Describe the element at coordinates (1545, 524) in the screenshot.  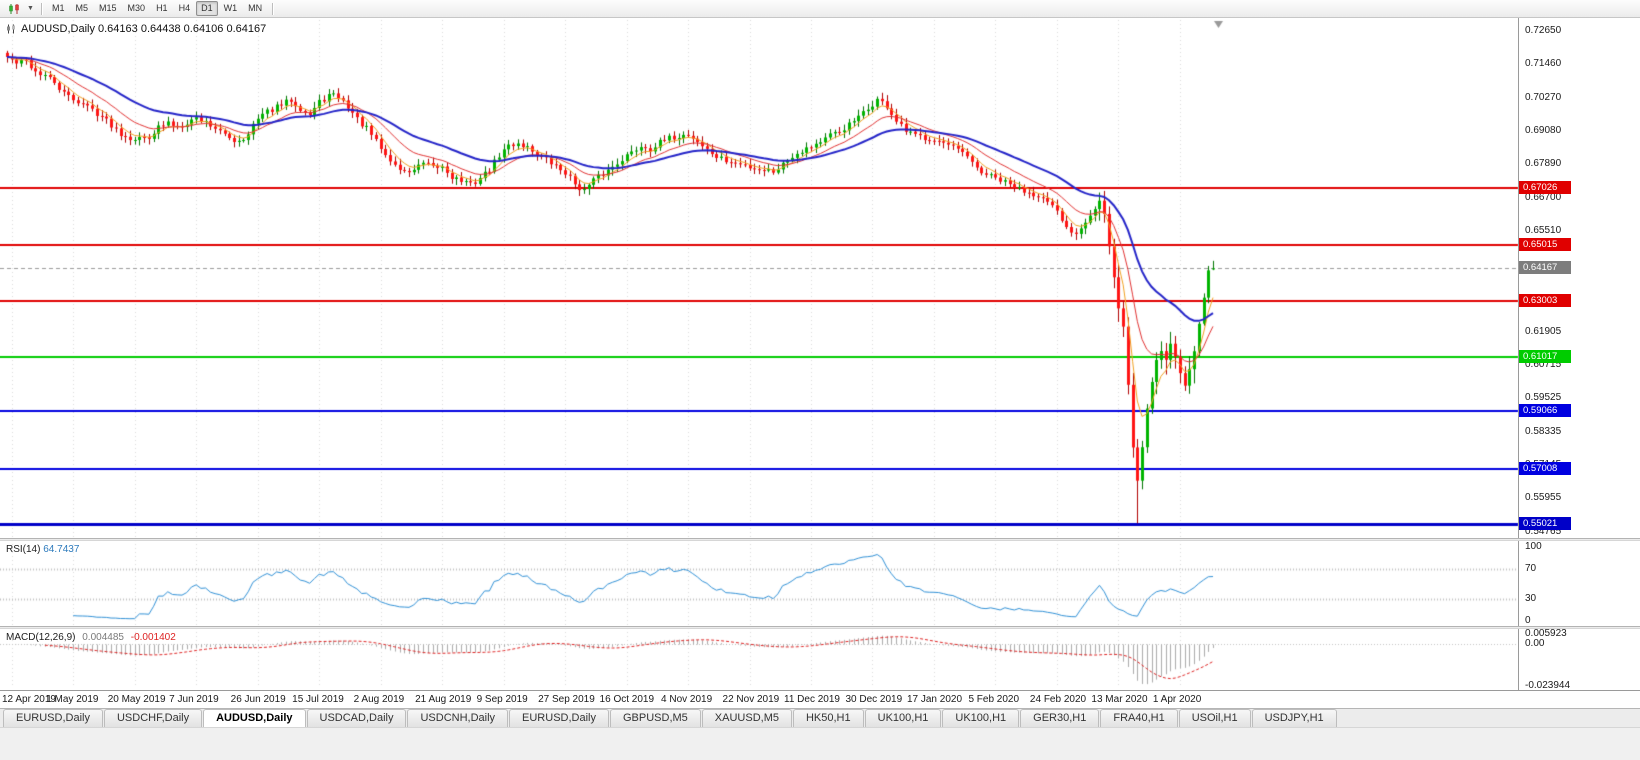
I see `hline-price-label: 0.55021` at that location.